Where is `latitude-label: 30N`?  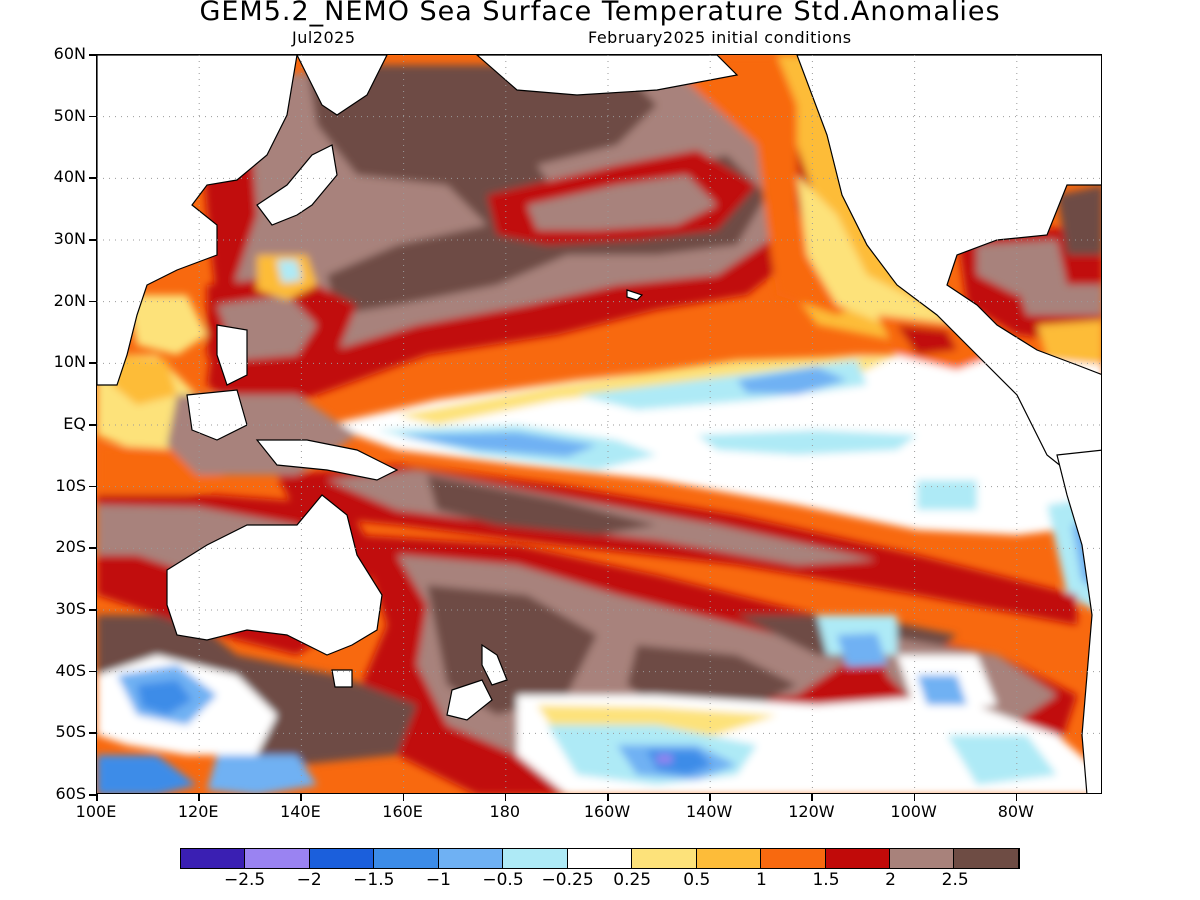 latitude-label: 30N is located at coordinates (69, 238).